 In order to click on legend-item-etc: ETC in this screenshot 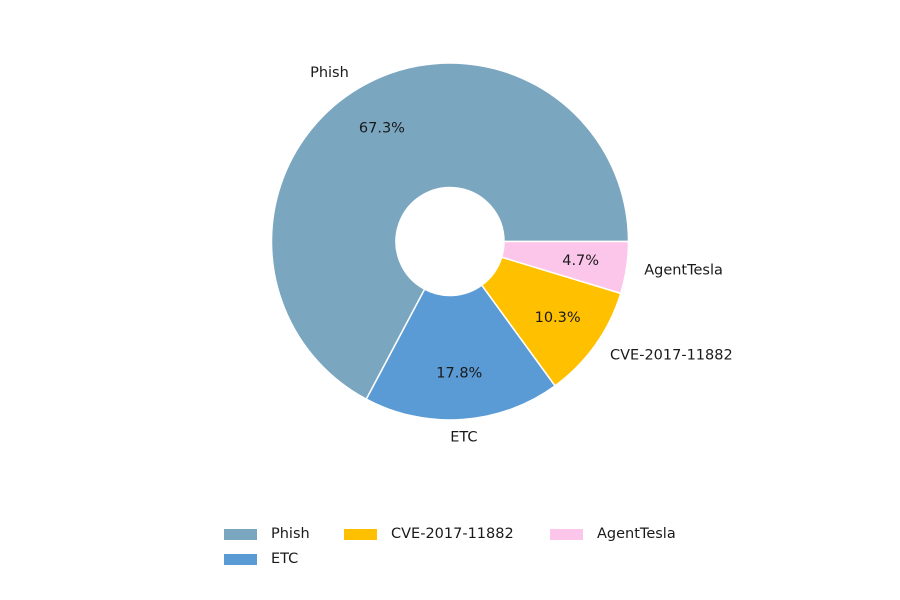, I will do `click(261, 559)`.